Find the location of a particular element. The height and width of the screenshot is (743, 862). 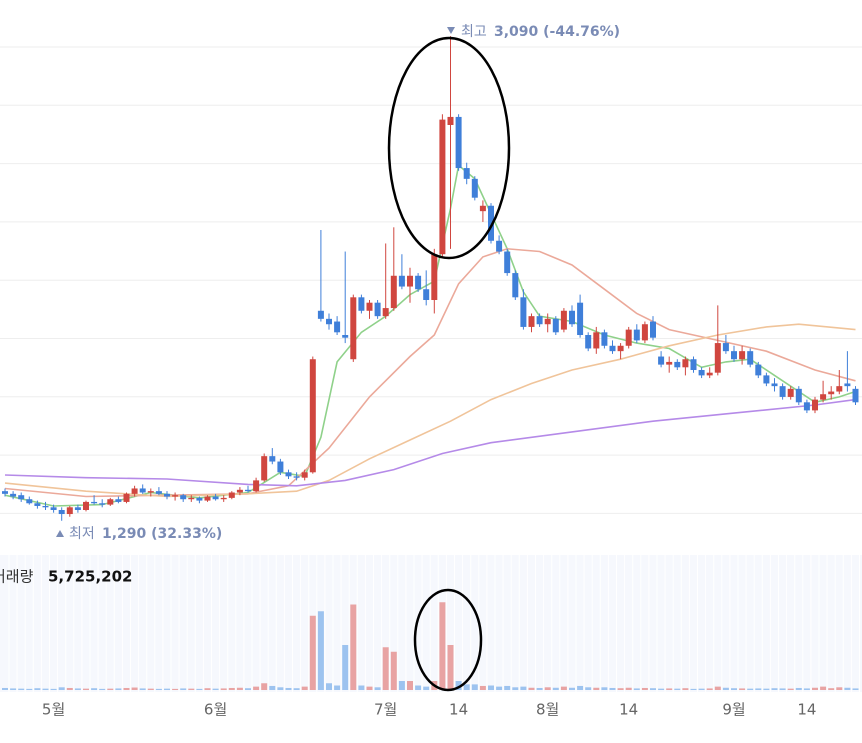

highlight-ellipse is located at coordinates (449, 148).